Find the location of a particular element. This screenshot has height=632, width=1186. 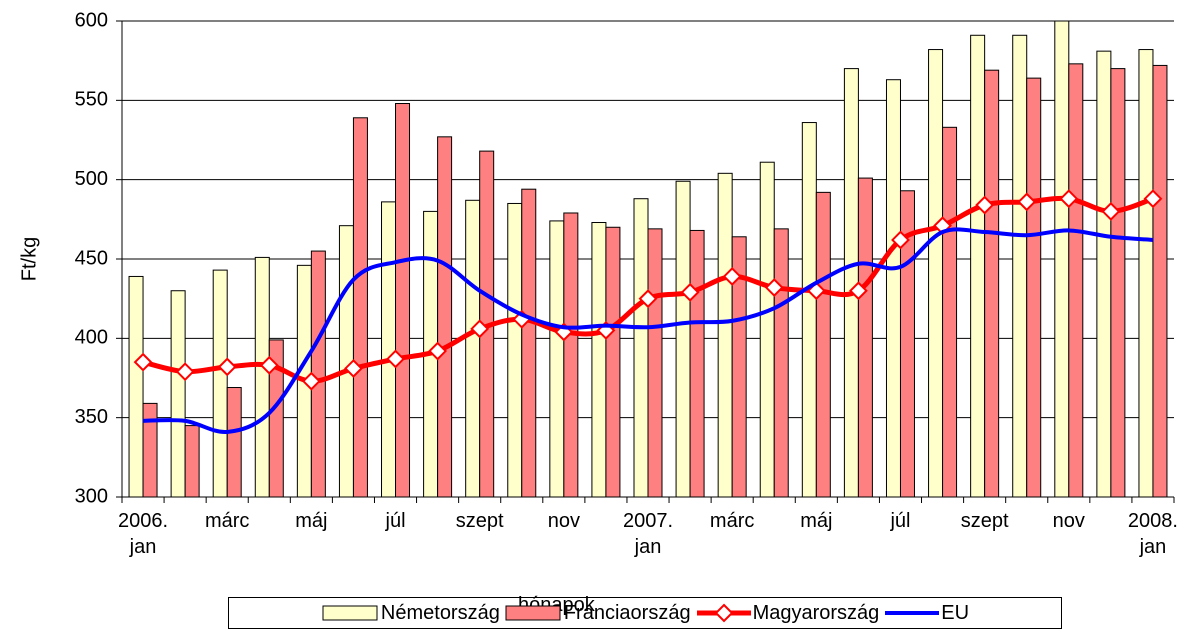

legend-item: EU is located at coordinates (926, 613).